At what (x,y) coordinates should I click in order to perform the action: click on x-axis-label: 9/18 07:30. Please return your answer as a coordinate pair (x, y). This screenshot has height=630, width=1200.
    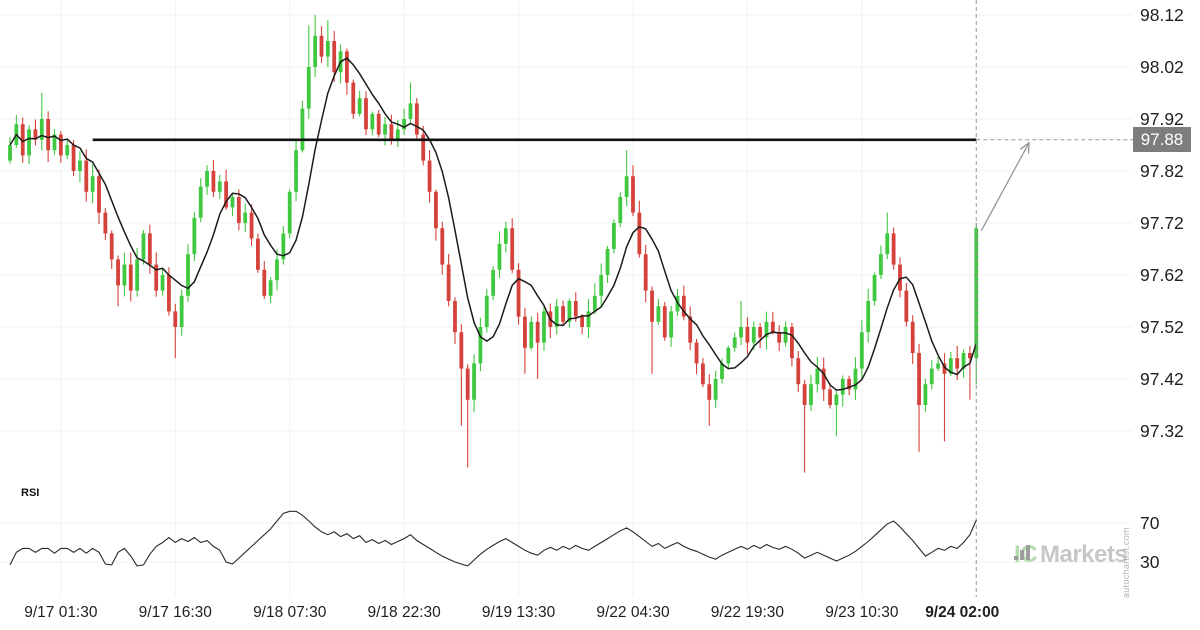
    Looking at the image, I should click on (290, 612).